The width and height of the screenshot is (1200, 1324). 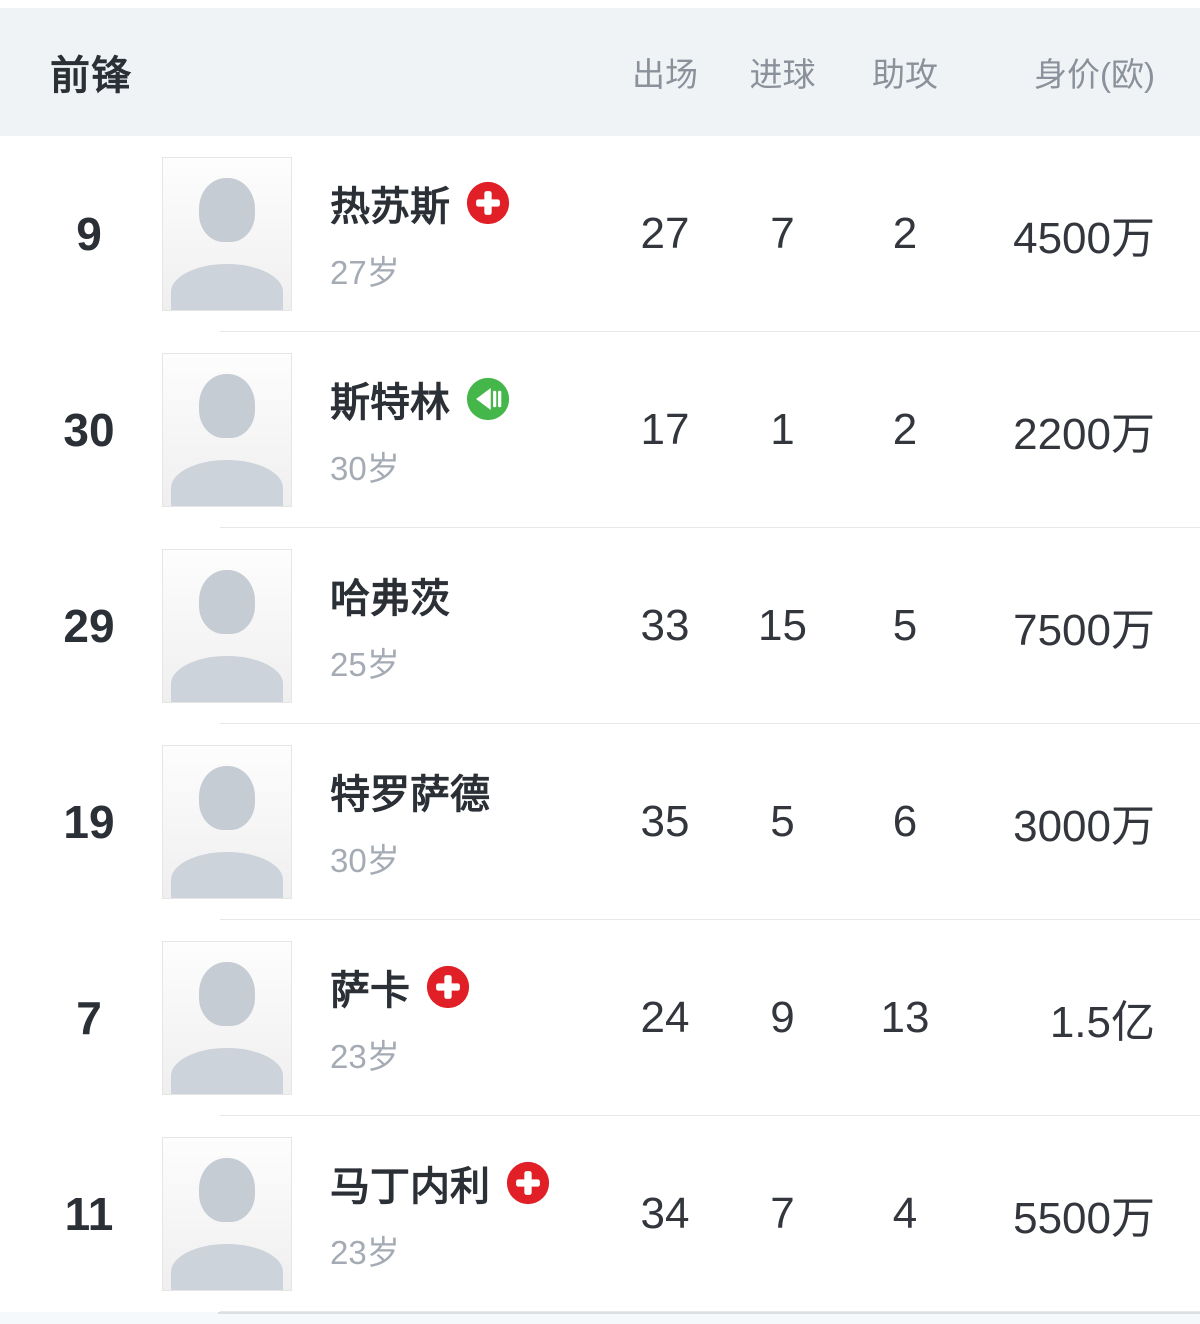 I want to click on column-header-assists: 助攻, so click(x=905, y=74).